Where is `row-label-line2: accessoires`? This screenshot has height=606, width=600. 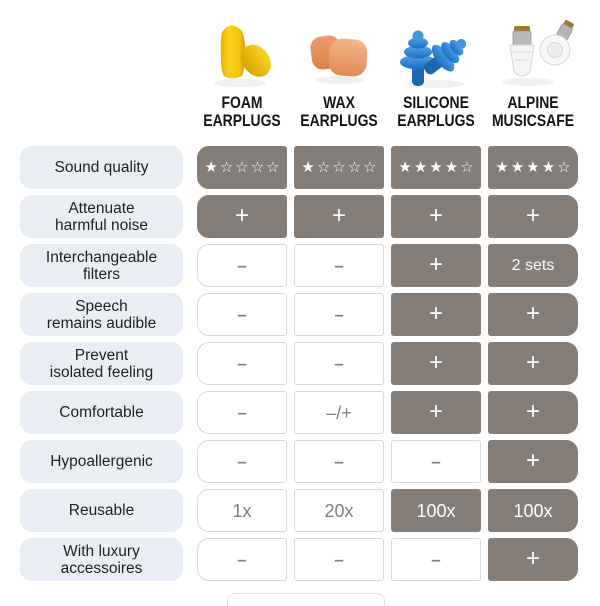 row-label-line2: accessoires is located at coordinates (101, 568).